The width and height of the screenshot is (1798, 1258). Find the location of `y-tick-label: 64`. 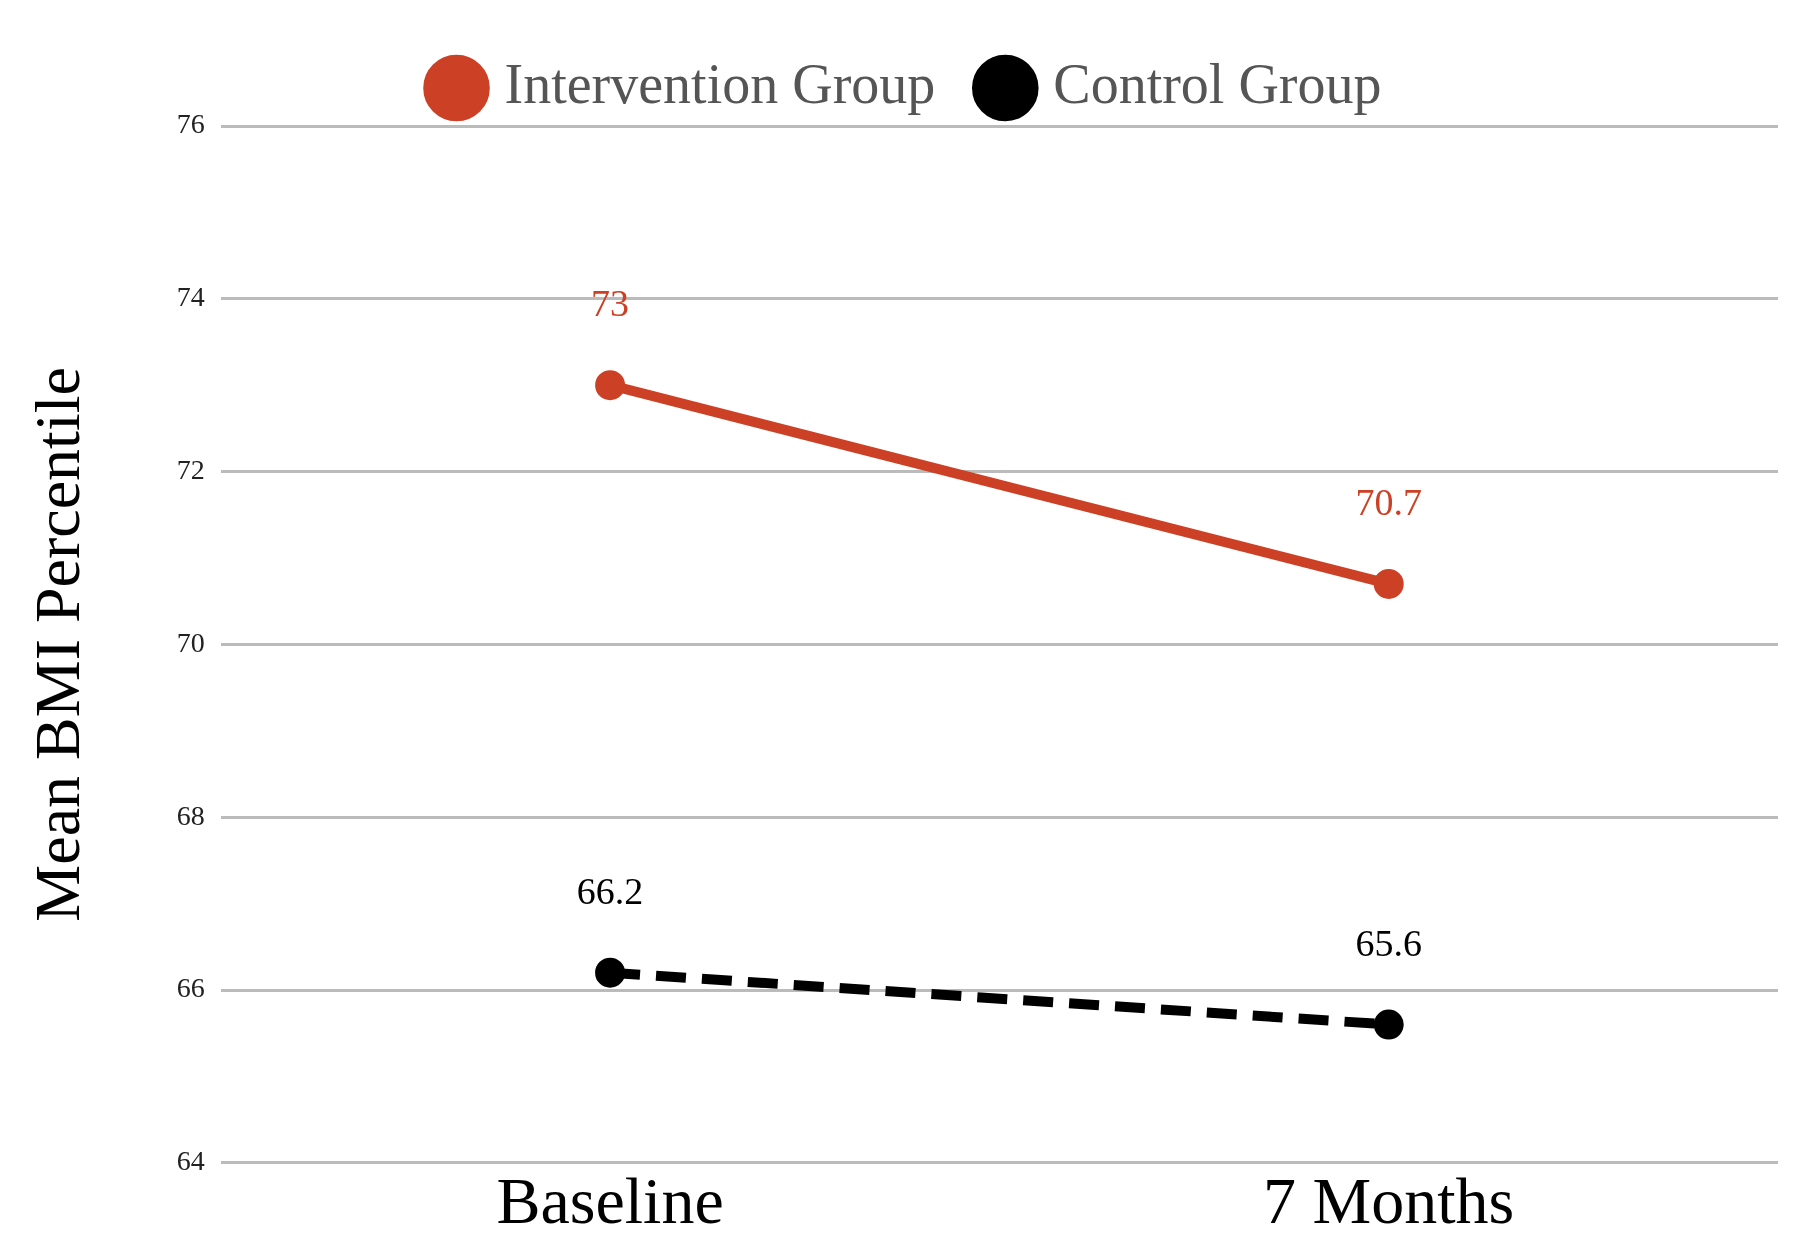

y-tick-label: 64 is located at coordinates (190, 1161).